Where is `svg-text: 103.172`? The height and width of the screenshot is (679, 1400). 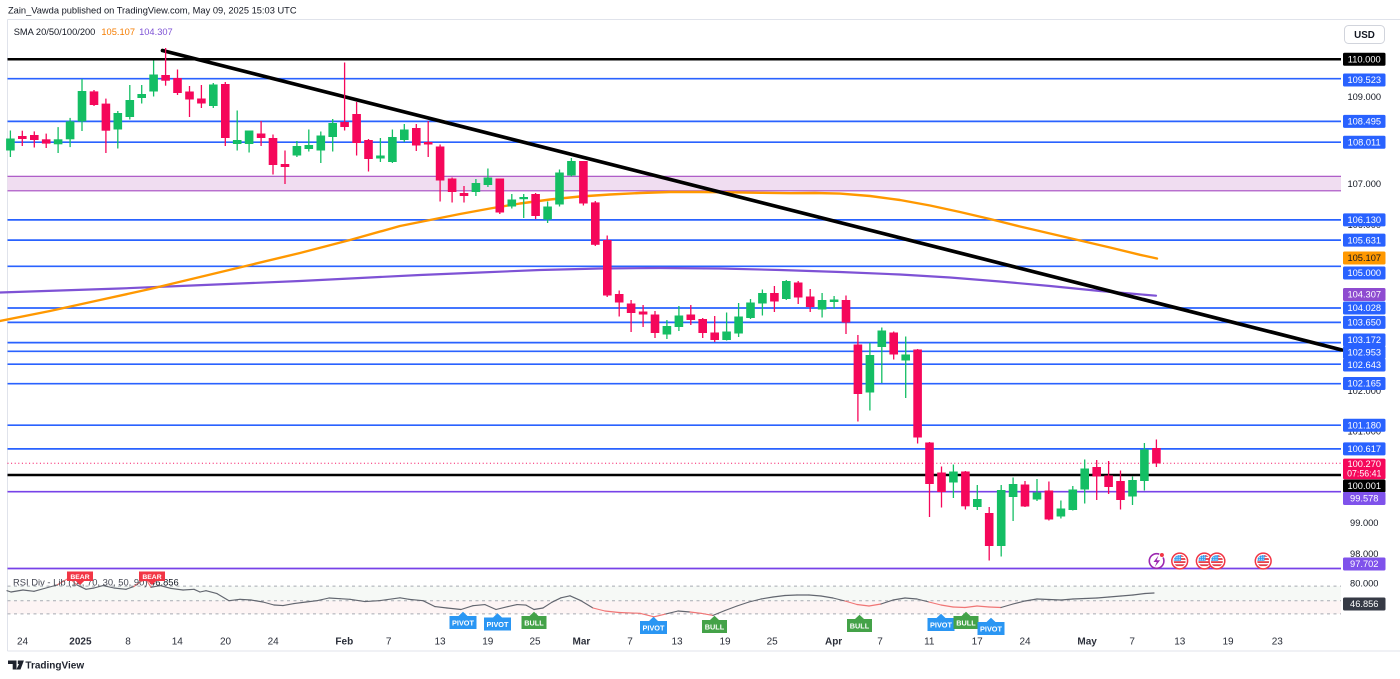
svg-text: 103.172 is located at coordinates (1364, 340).